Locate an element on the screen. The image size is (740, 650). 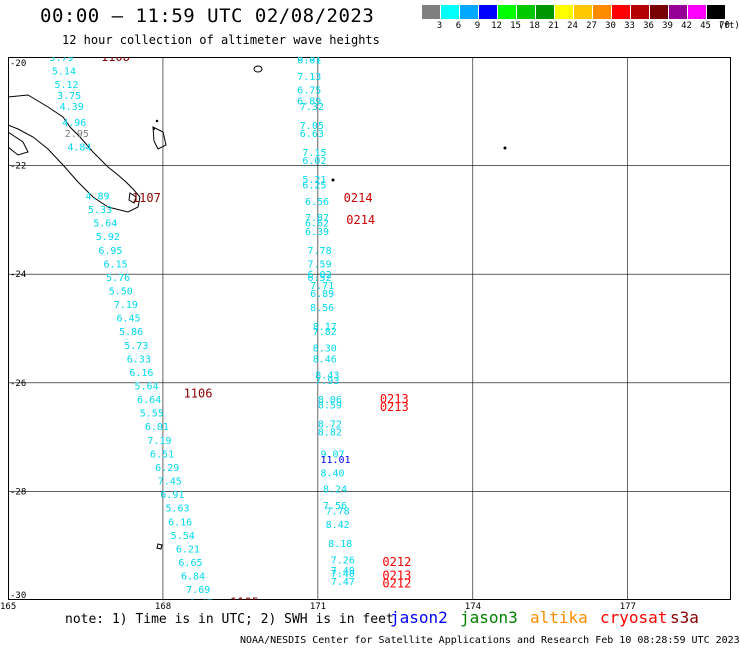
colorbar-label: 30 is located at coordinates (610, 26).